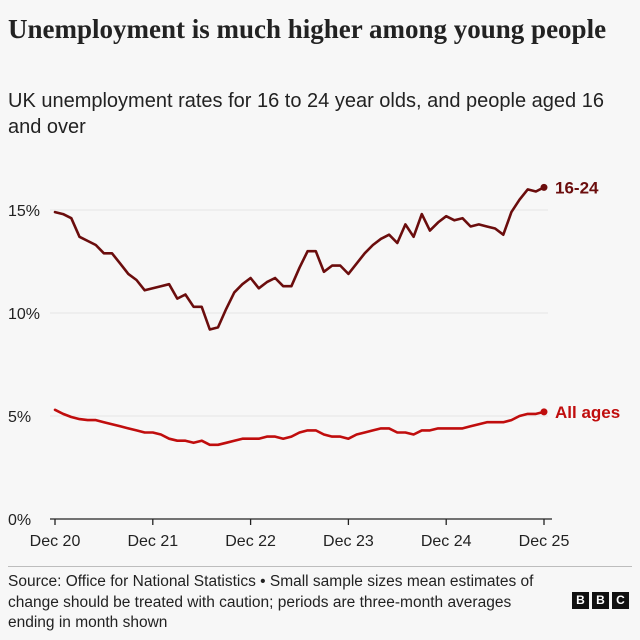 This screenshot has height=640, width=640. Describe the element at coordinates (446, 541) in the screenshot. I see `x-tick-label: Dec 24` at that location.